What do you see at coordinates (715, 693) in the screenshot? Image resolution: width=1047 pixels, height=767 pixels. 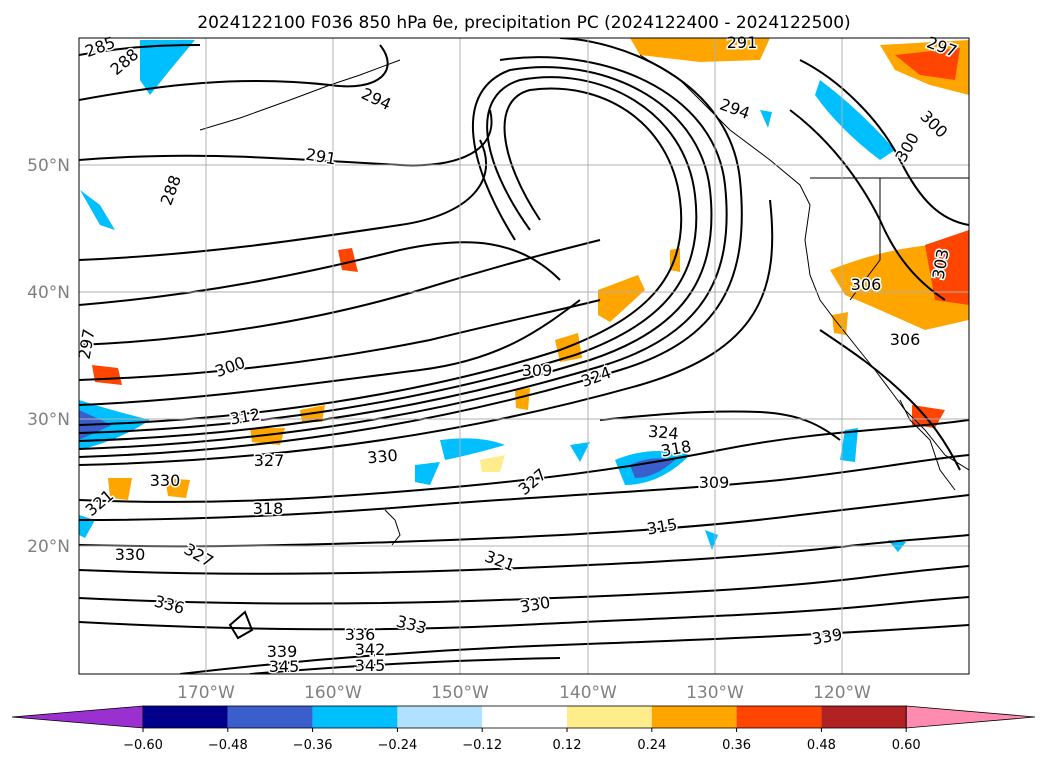 I see `lon-tick-label: 130°W` at bounding box center [715, 693].